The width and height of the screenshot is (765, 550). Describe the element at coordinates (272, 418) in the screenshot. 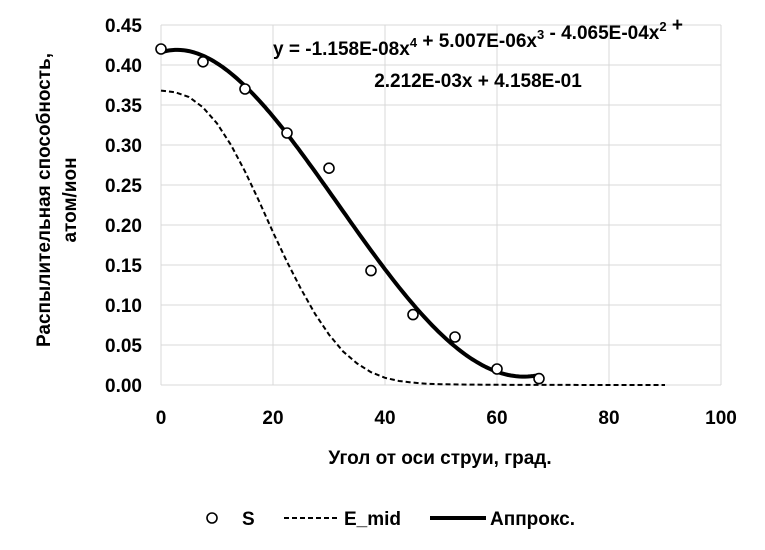

I see `x-tick-label-1: 20` at that location.